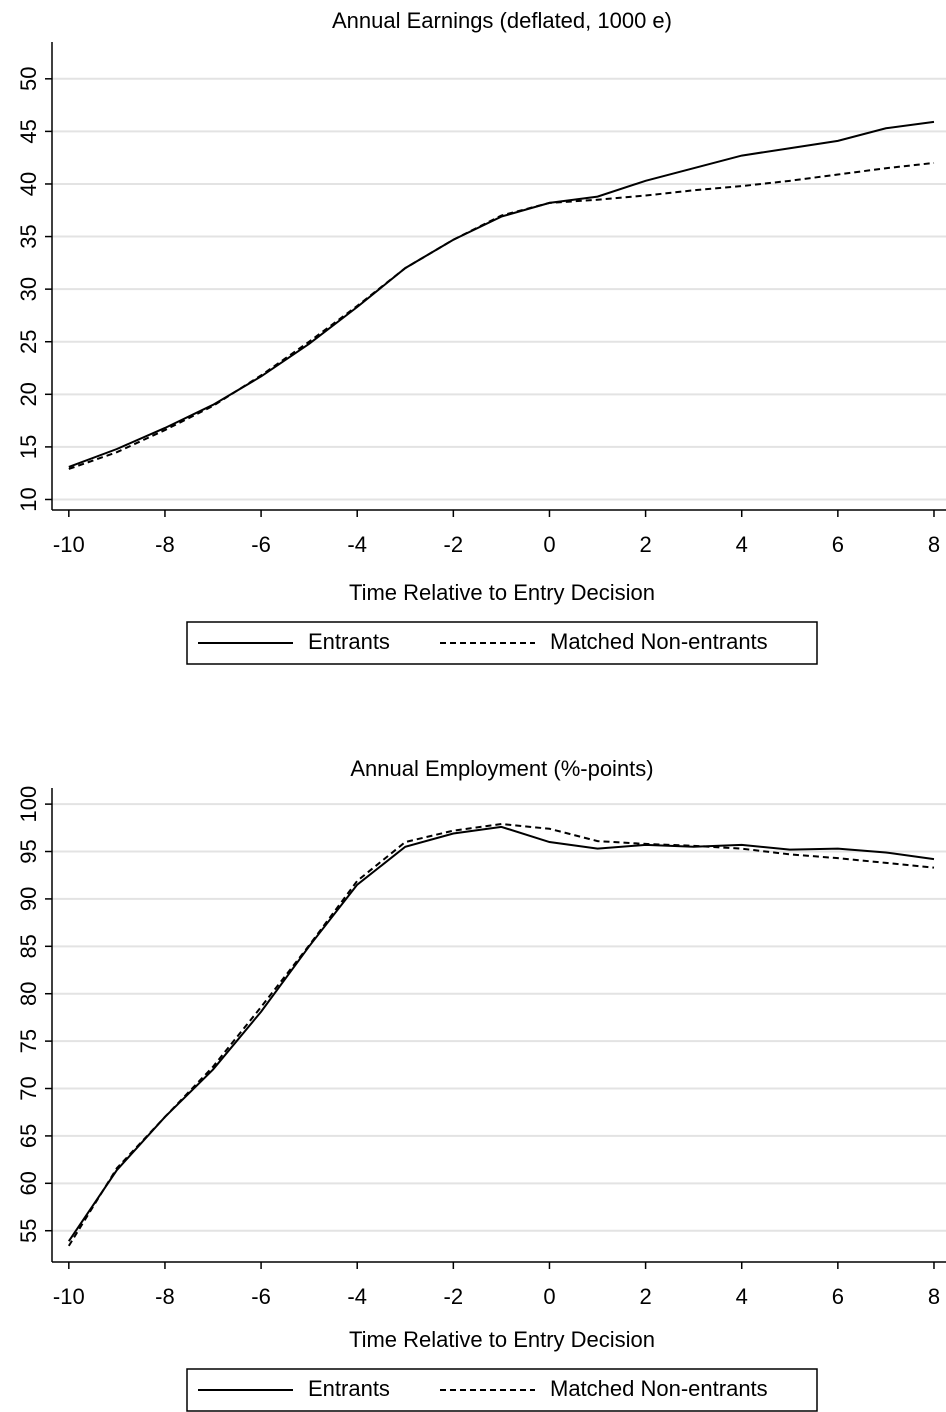 The height and width of the screenshot is (1412, 946). What do you see at coordinates (28, 1088) in the screenshot?
I see `y-tick-label: 70` at bounding box center [28, 1088].